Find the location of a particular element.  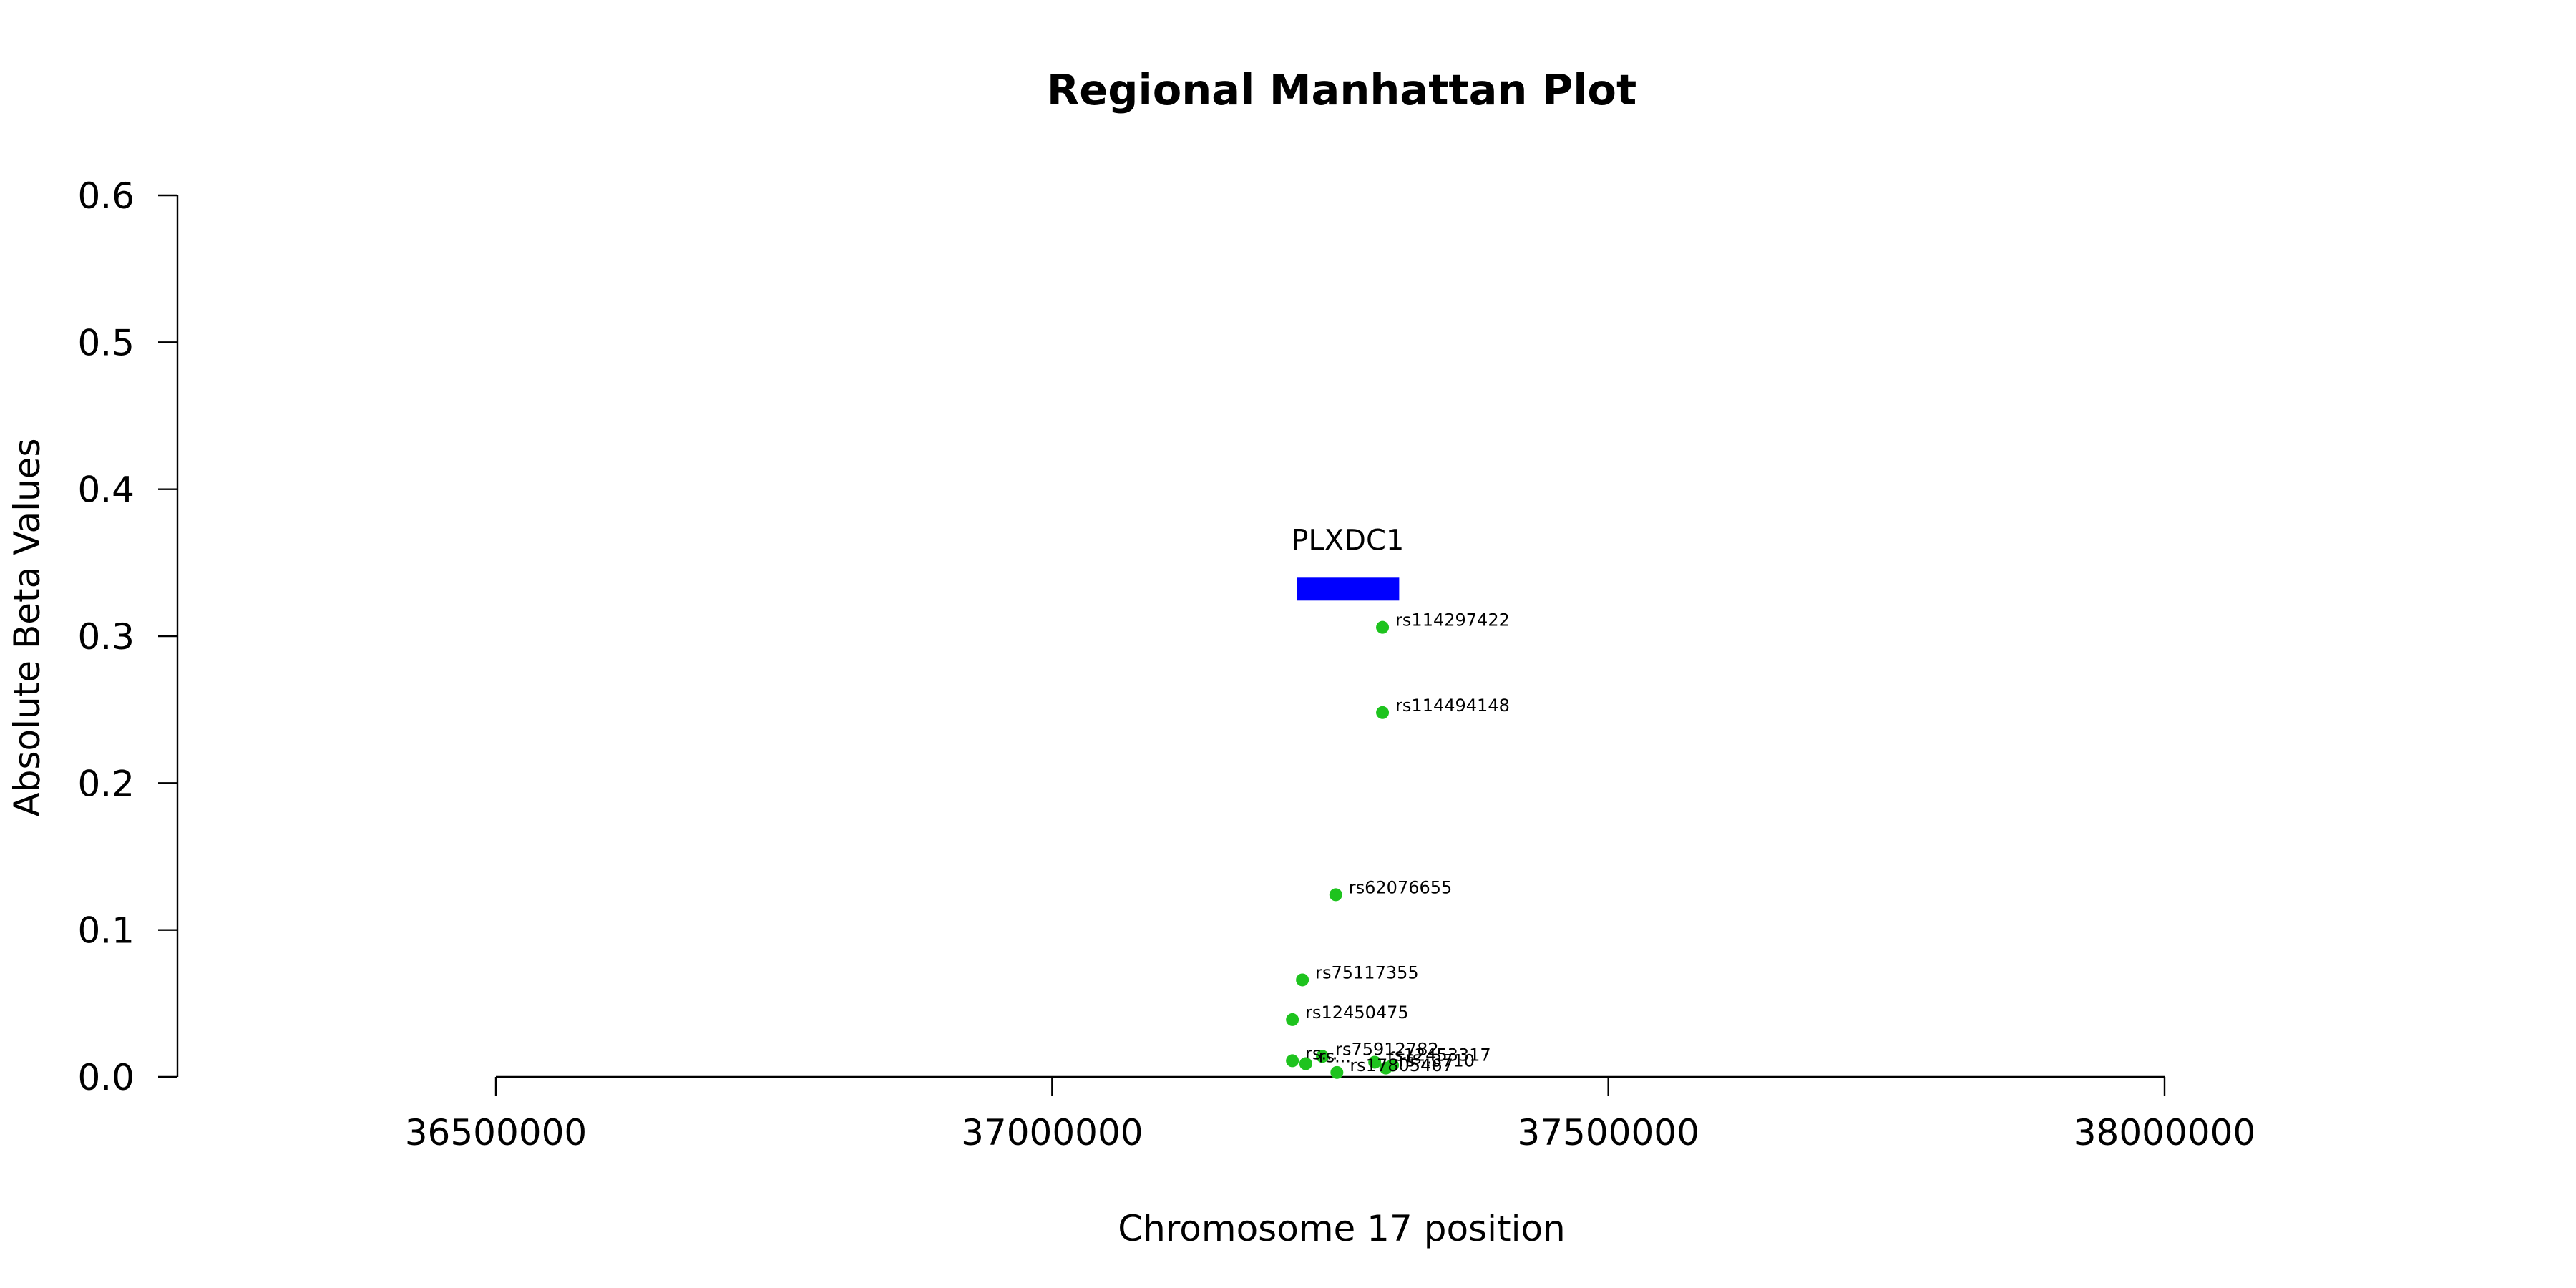

y-tick-label: 0.1 is located at coordinates (106, 931).